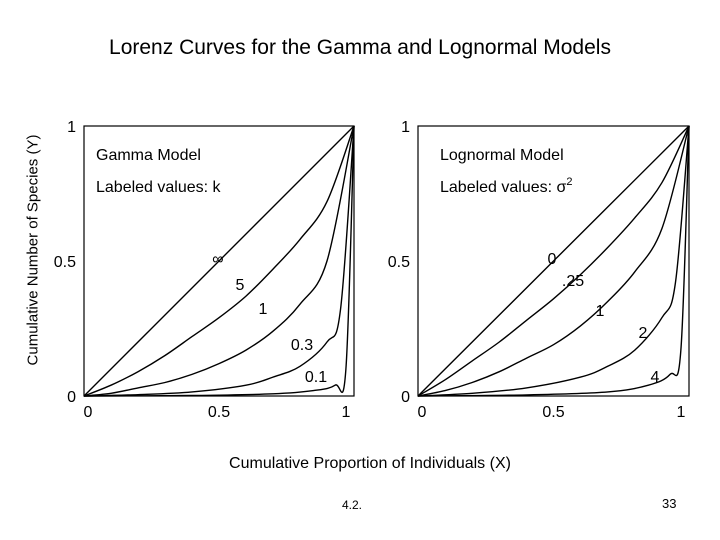 The image size is (720, 540). I want to click on panel-subtitle: Labeled values: k, so click(159, 187).